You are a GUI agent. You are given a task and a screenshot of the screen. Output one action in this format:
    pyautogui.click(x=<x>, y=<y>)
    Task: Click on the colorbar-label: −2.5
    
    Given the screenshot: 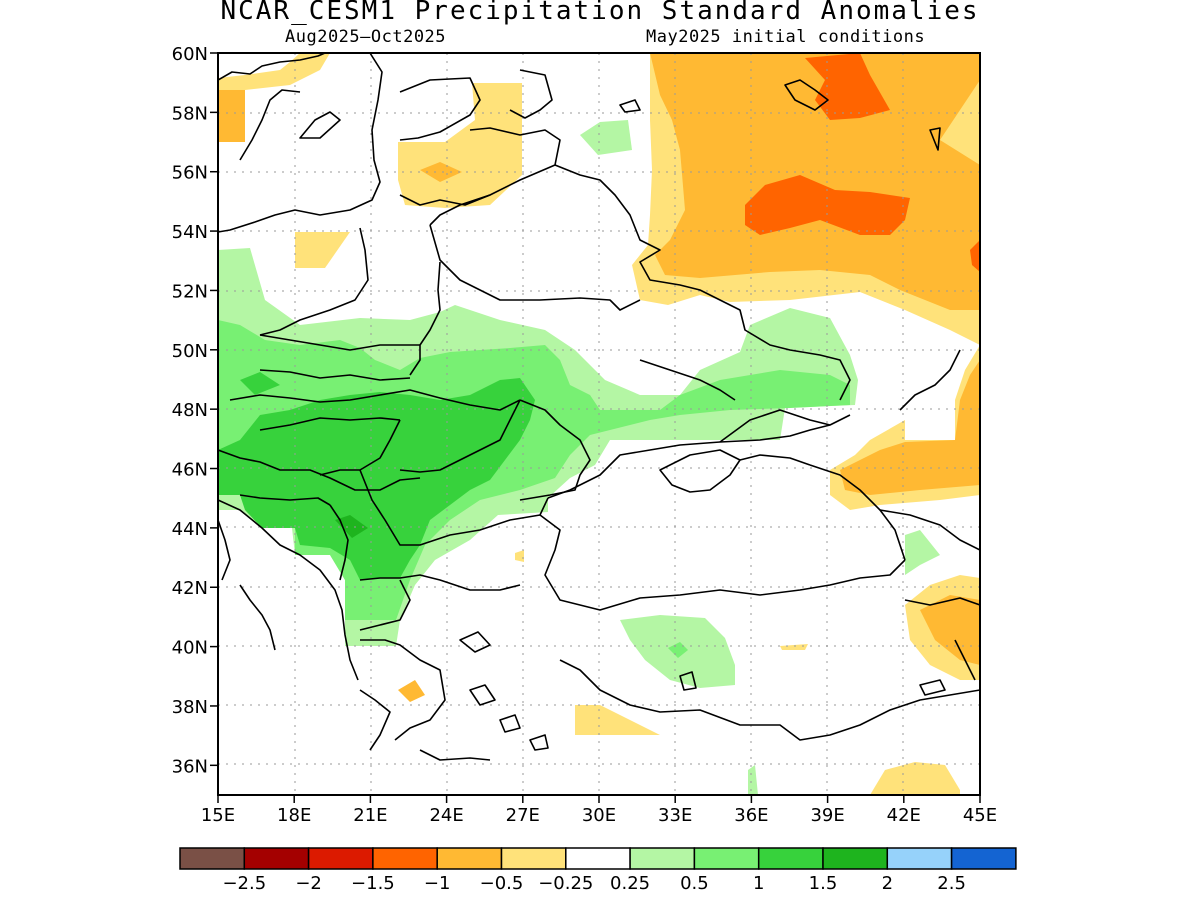 What is the action you would take?
    pyautogui.click(x=244, y=883)
    